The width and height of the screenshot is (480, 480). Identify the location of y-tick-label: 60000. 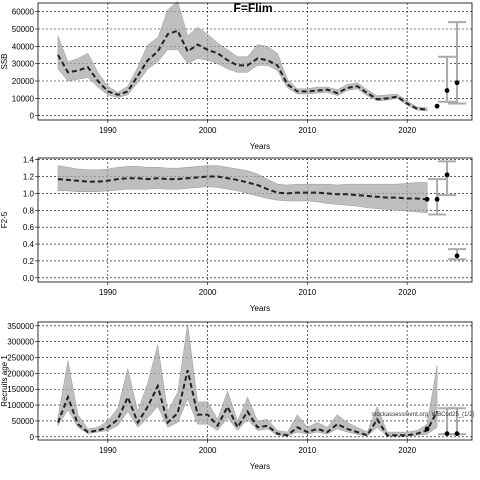
(23, 12).